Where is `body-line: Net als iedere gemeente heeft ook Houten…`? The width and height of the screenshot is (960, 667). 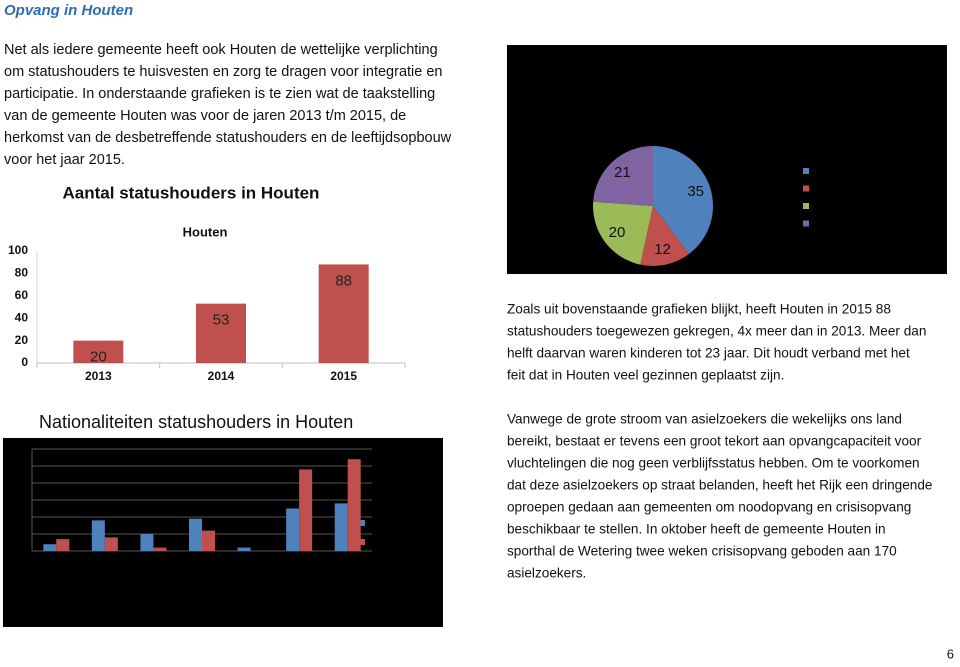 body-line: Net als iedere gemeente heeft ook Houten… is located at coordinates (221, 50).